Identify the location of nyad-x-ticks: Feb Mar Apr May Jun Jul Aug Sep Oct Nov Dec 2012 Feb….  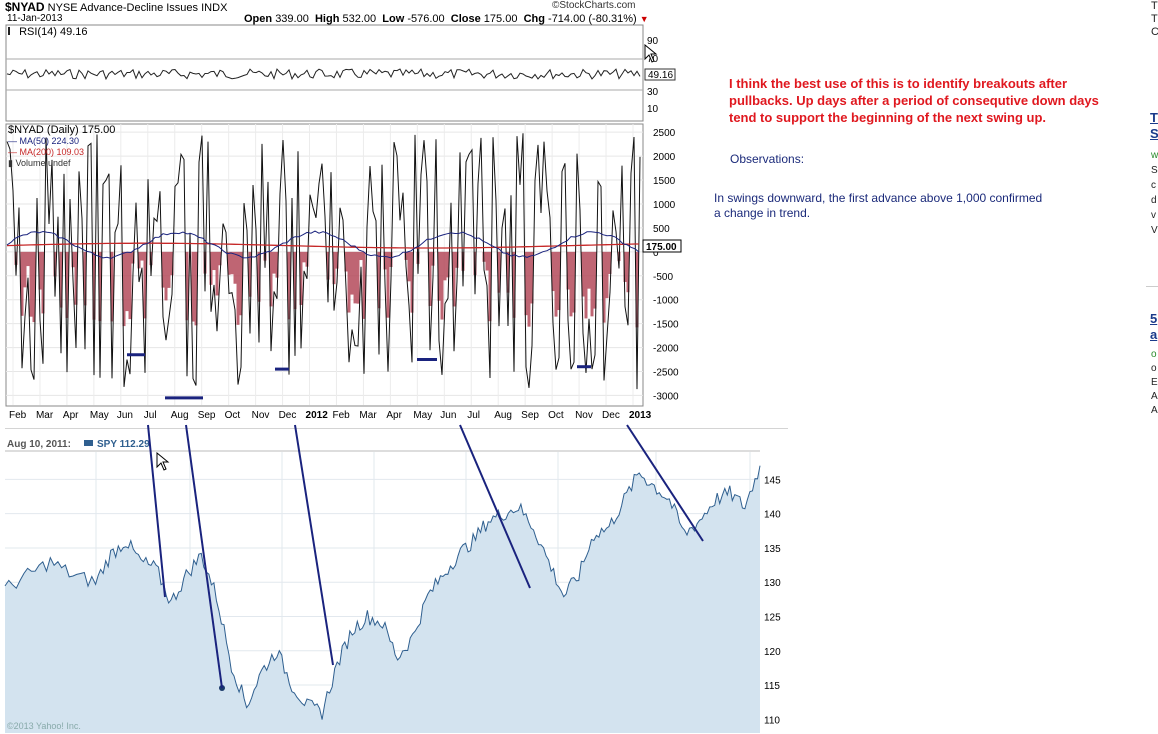
(330, 415).